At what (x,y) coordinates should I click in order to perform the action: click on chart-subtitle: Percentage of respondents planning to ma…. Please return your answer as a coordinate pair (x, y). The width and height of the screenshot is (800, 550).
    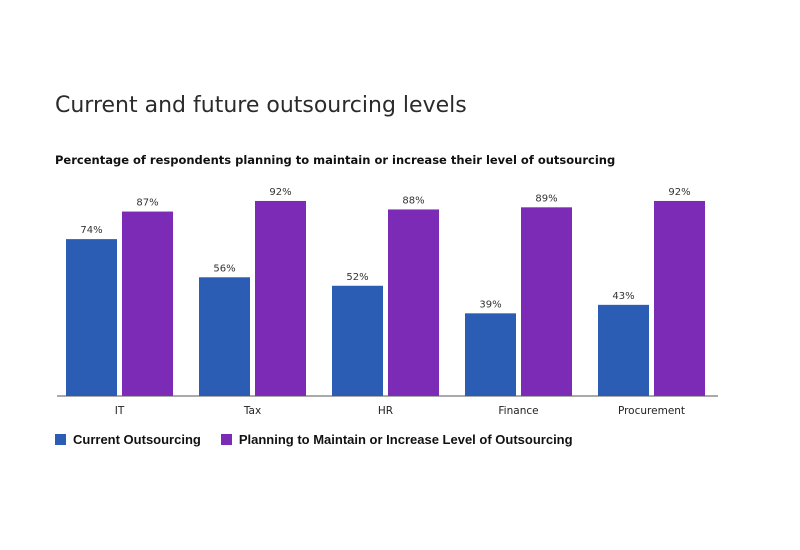
    Looking at the image, I should click on (335, 160).